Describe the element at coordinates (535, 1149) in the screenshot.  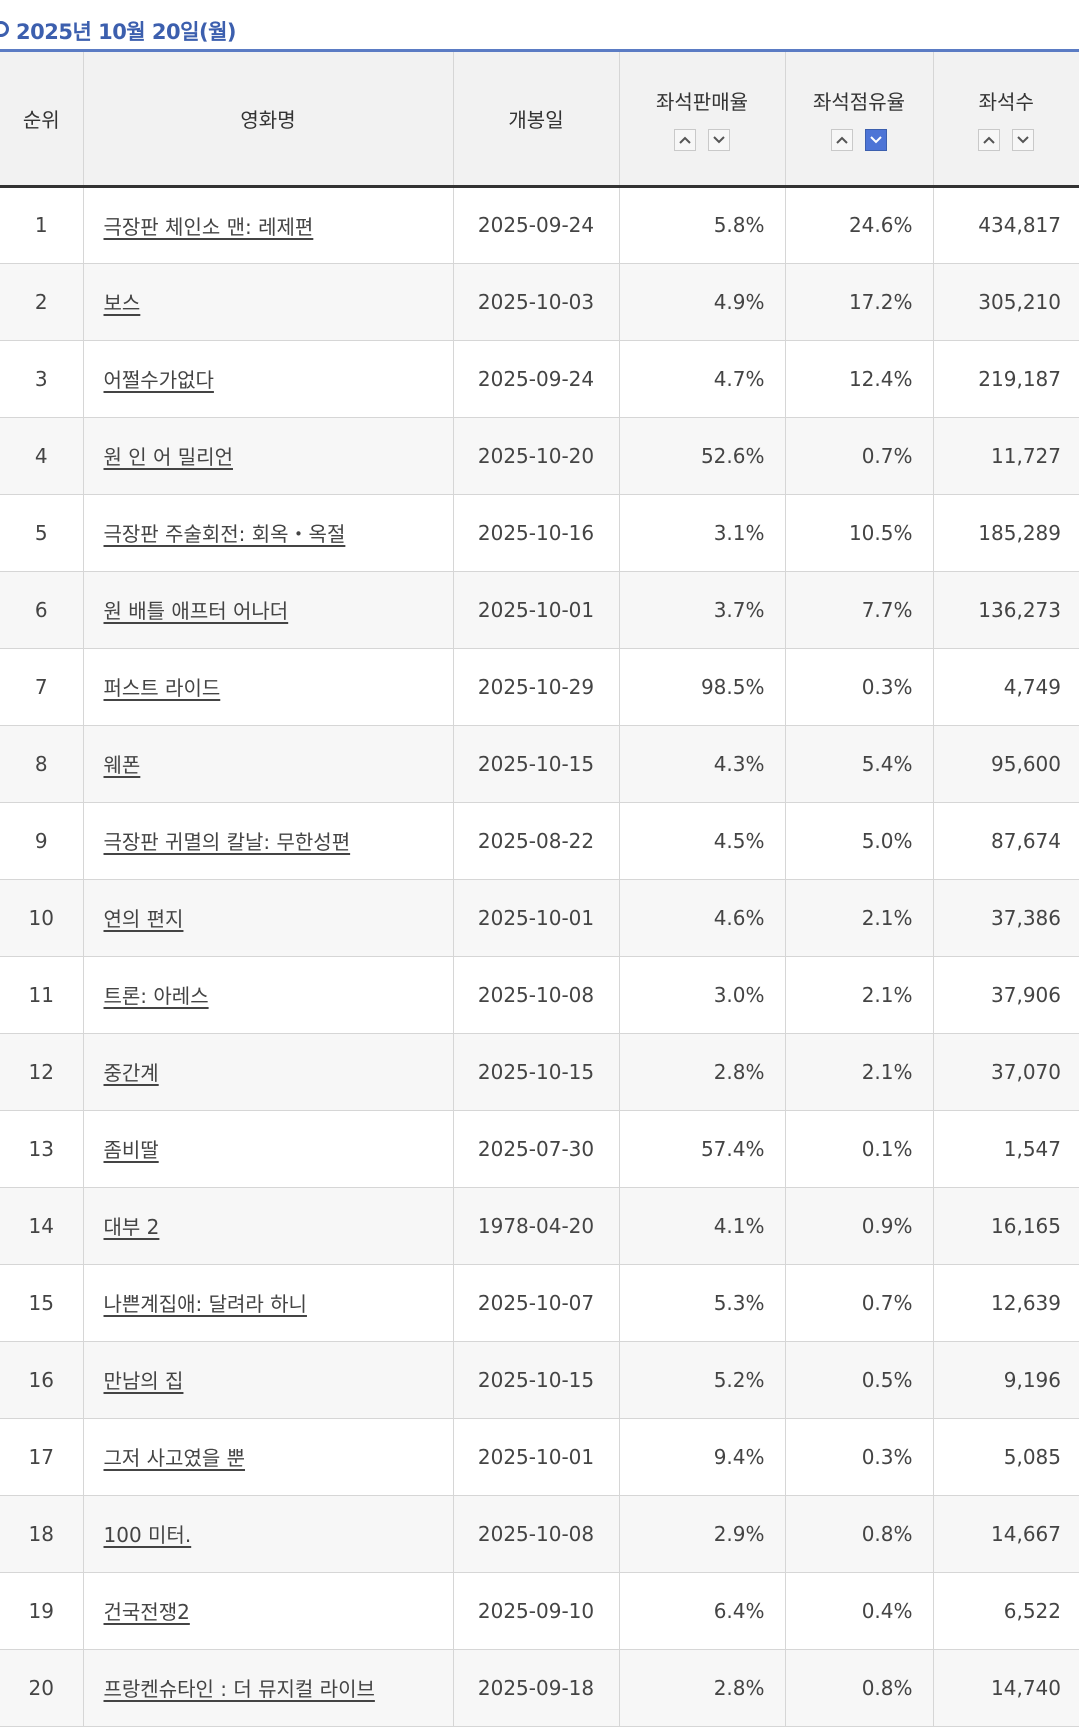
I see `open-date-cell: 2025-07-30` at that location.